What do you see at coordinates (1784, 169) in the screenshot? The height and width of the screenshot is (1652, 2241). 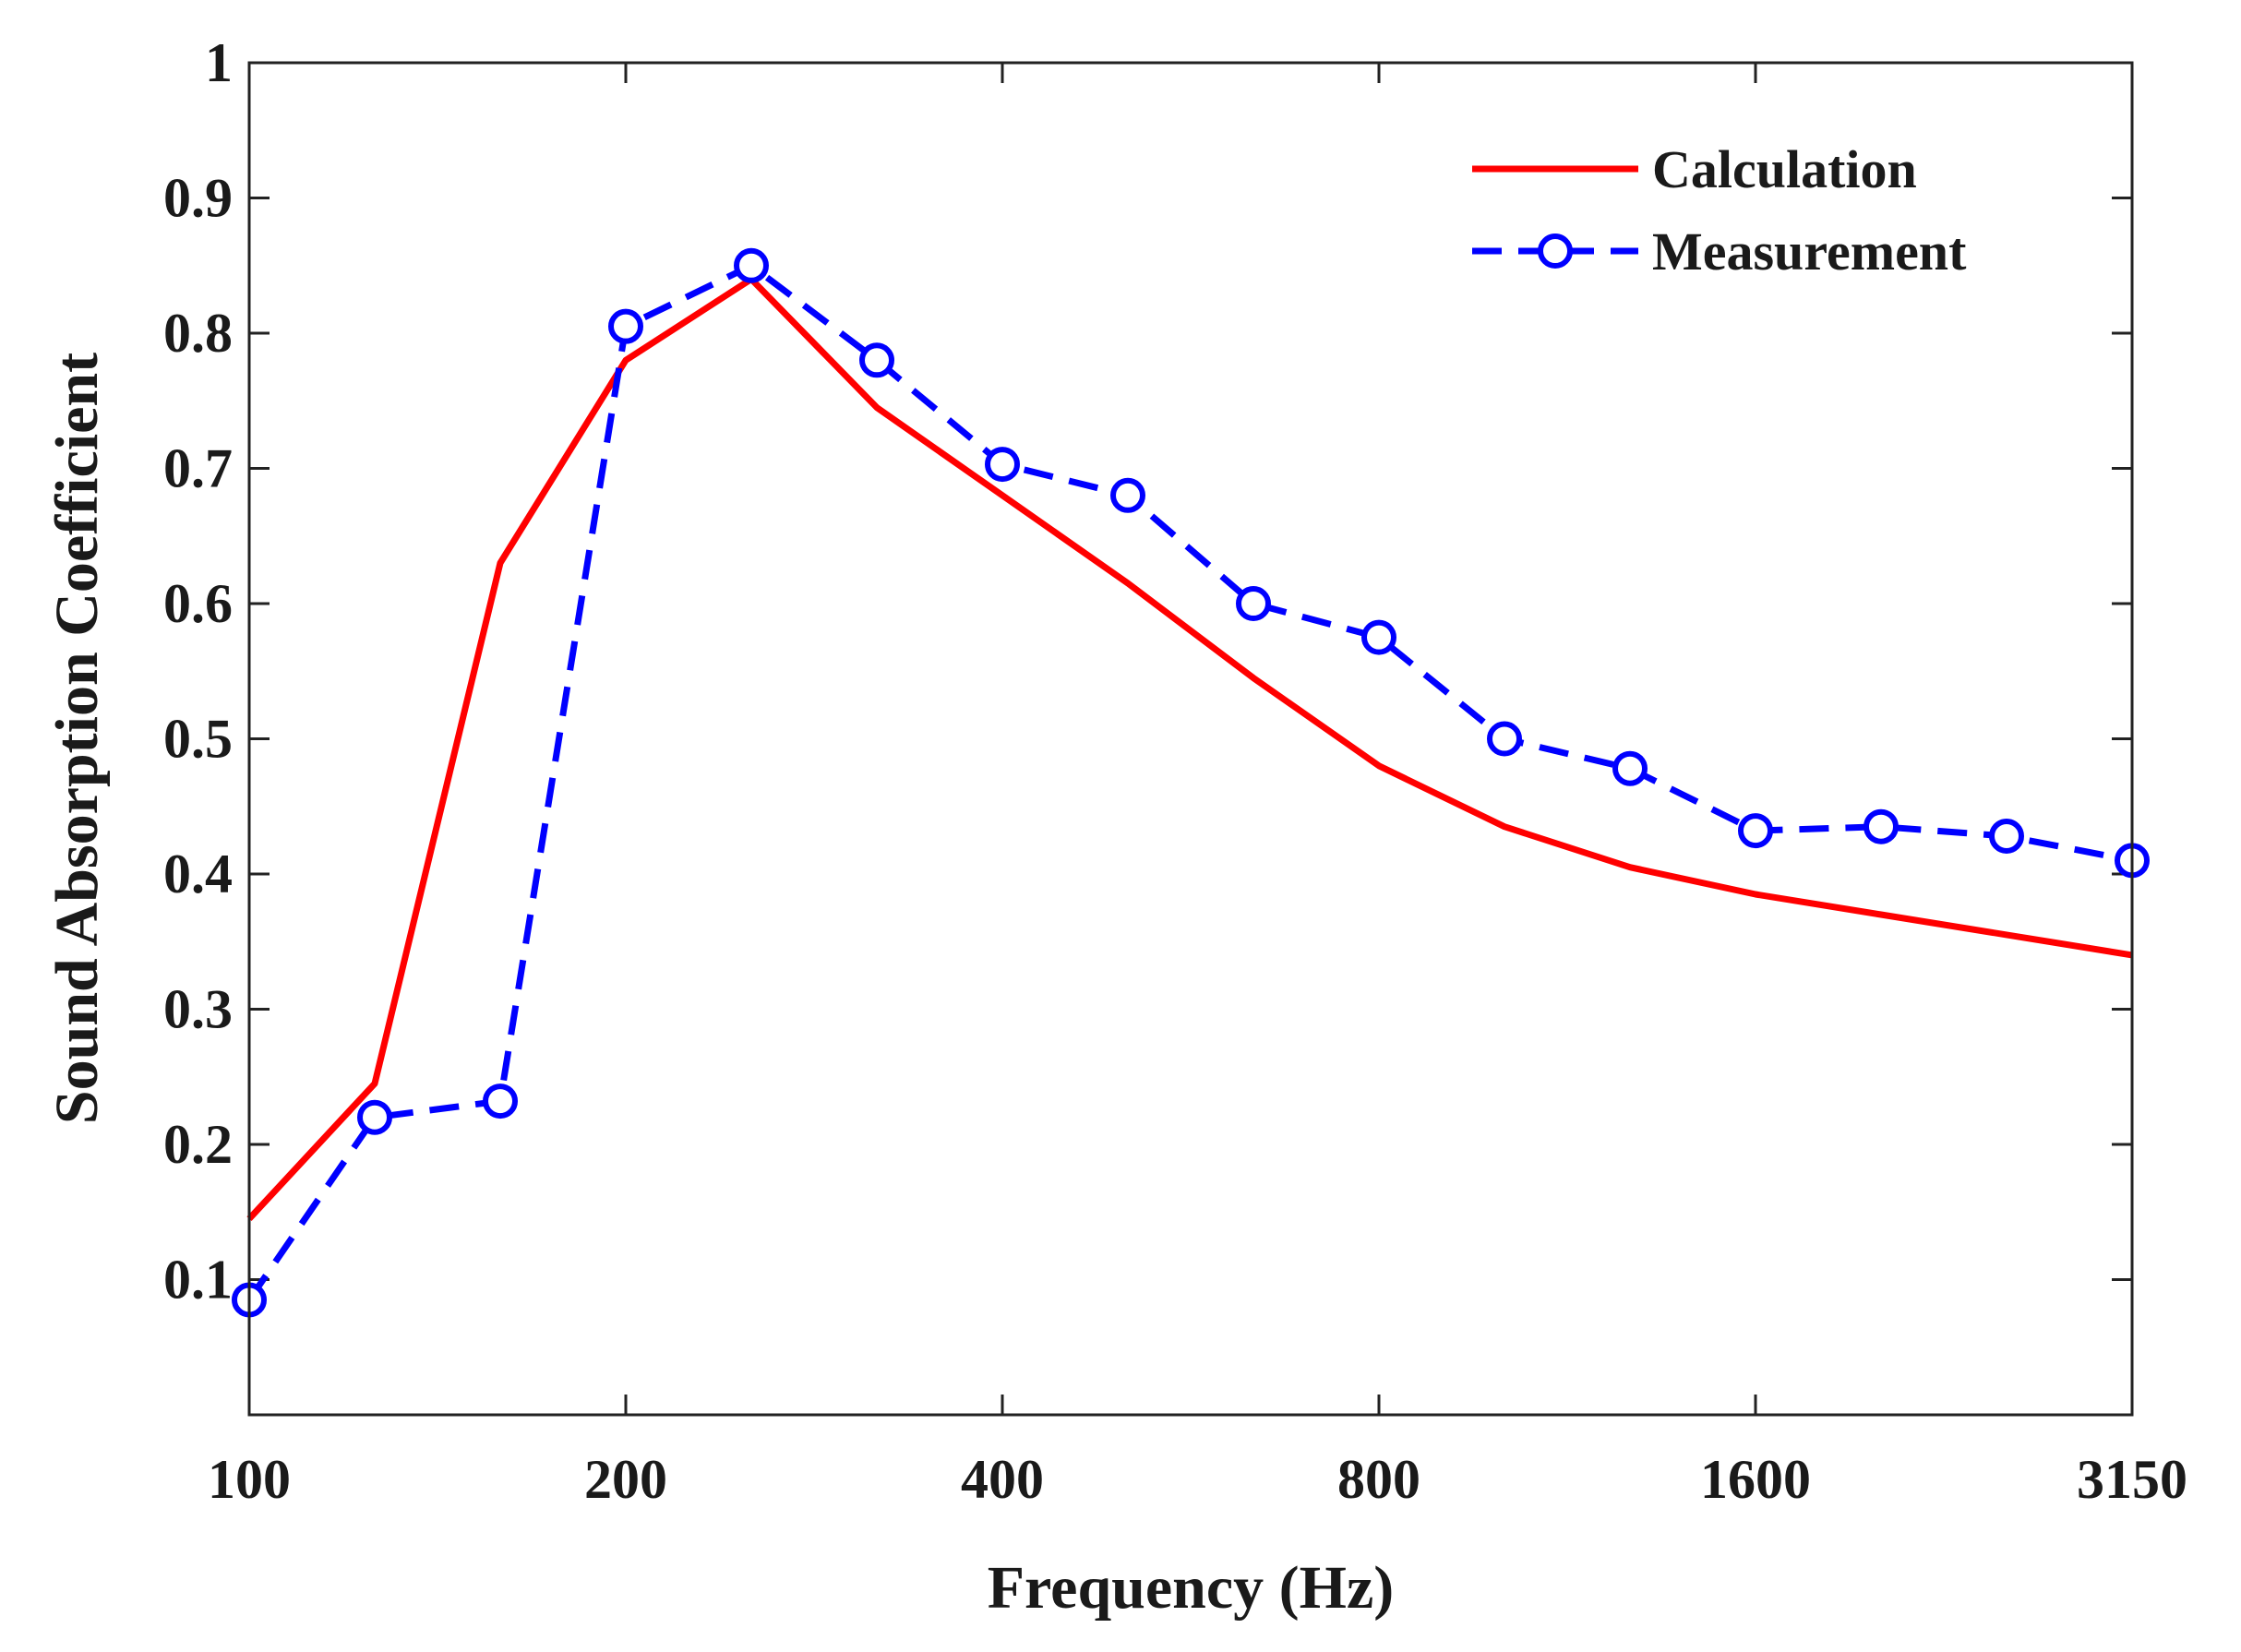 I see `legend-calculation-label: Calculation` at bounding box center [1784, 169].